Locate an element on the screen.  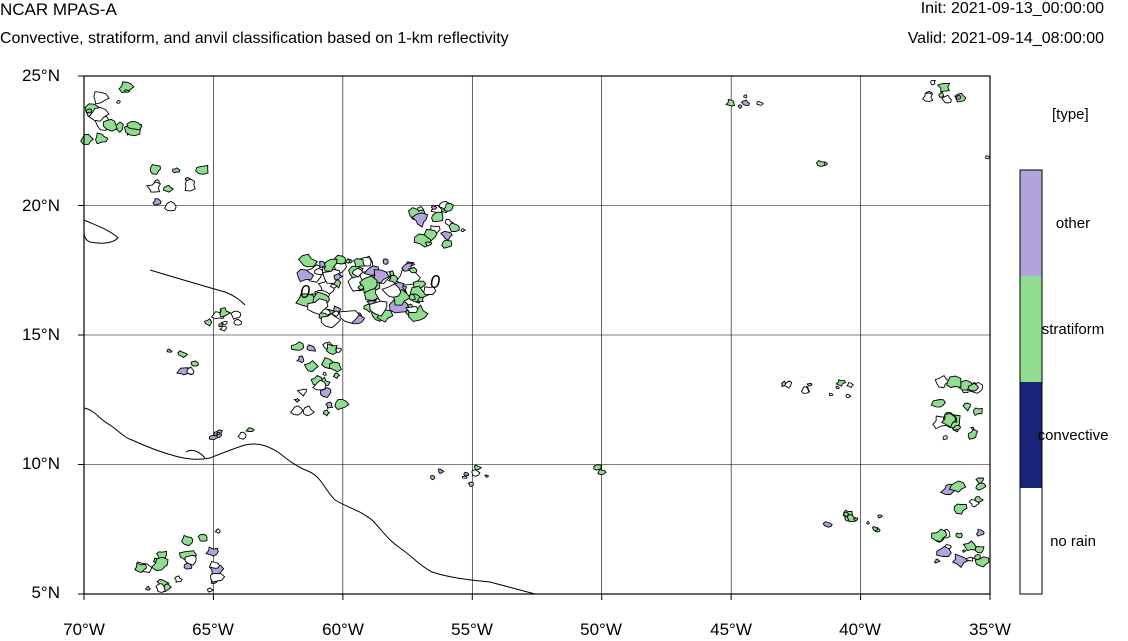
legend-swatch-other is located at coordinates (1031, 223).